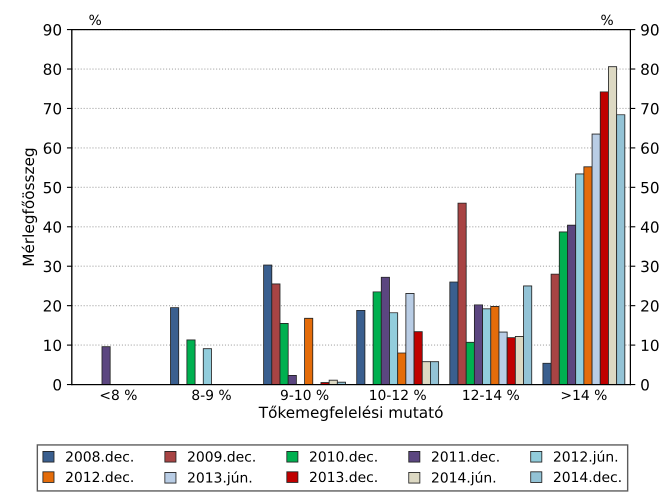  I want to click on y2-tick-label: 20, so click(650, 306).